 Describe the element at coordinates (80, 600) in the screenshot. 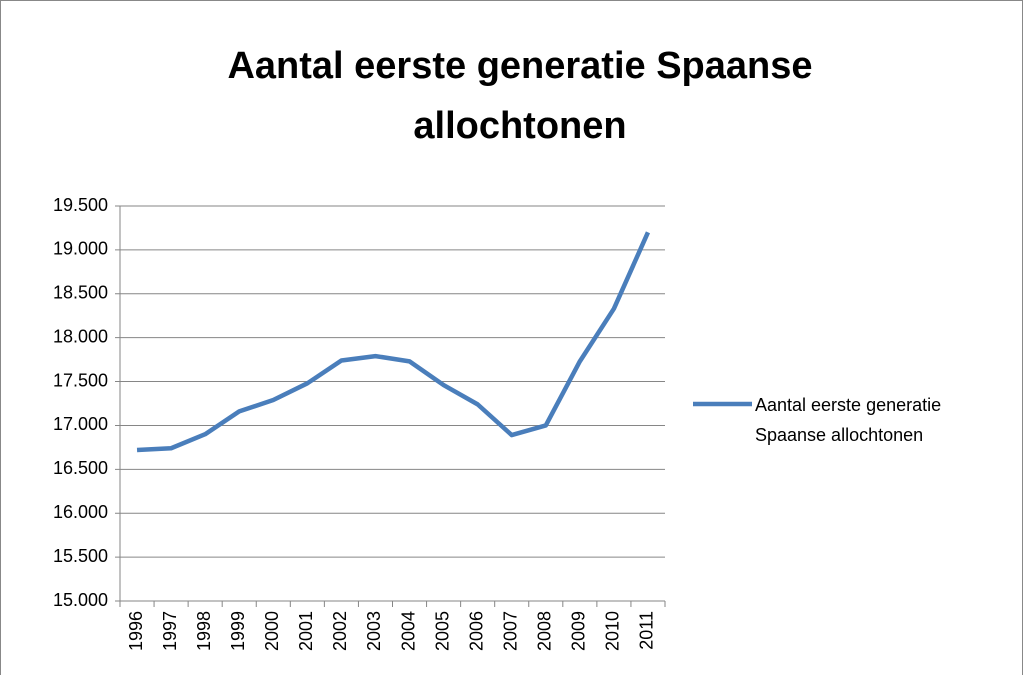

I see `y-tick-label: 15.000` at that location.